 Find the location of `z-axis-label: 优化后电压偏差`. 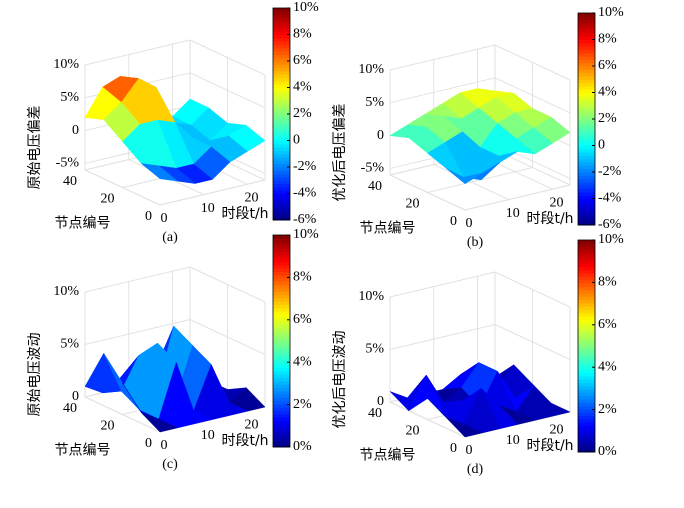

z-axis-label: 优化后电压偏差 is located at coordinates (340, 153).